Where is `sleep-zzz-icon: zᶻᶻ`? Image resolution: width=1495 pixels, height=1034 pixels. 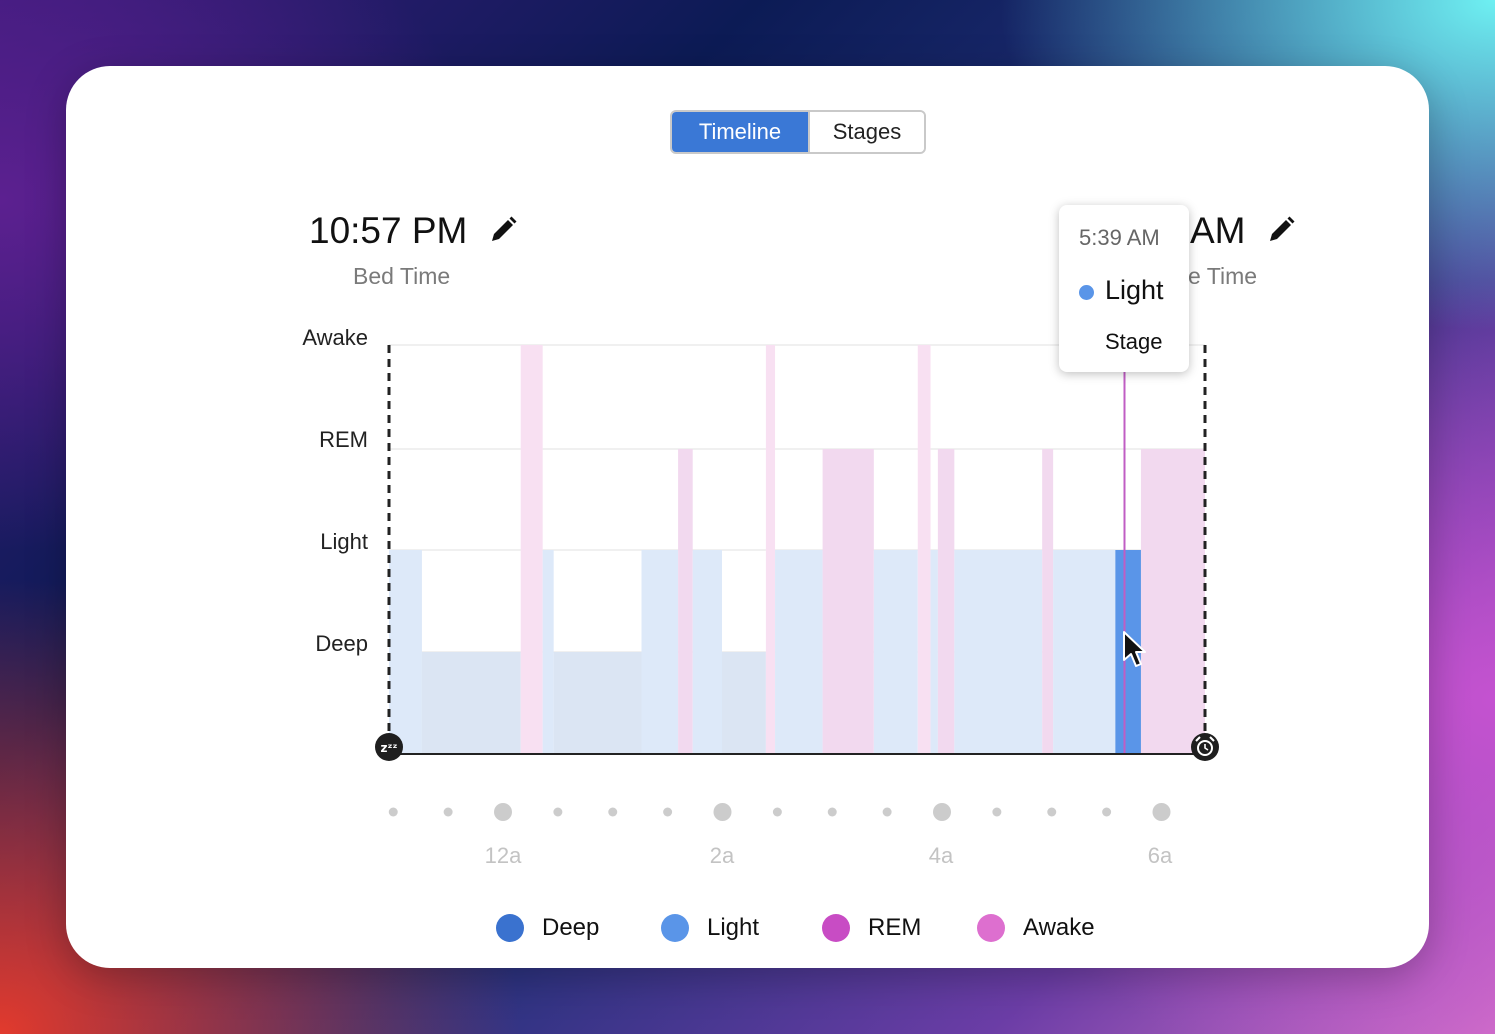 sleep-zzz-icon: zᶻᶻ is located at coordinates (389, 747).